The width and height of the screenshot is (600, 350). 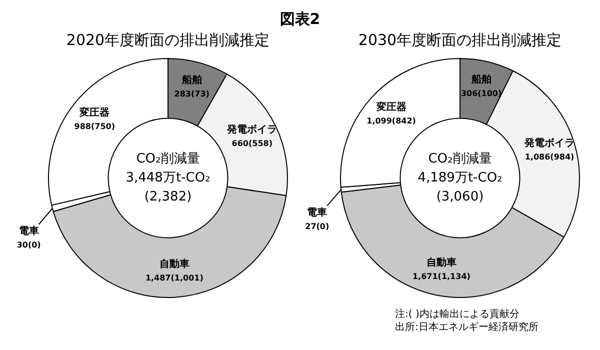 I want to click on data-label: 988(750), so click(x=95, y=126).